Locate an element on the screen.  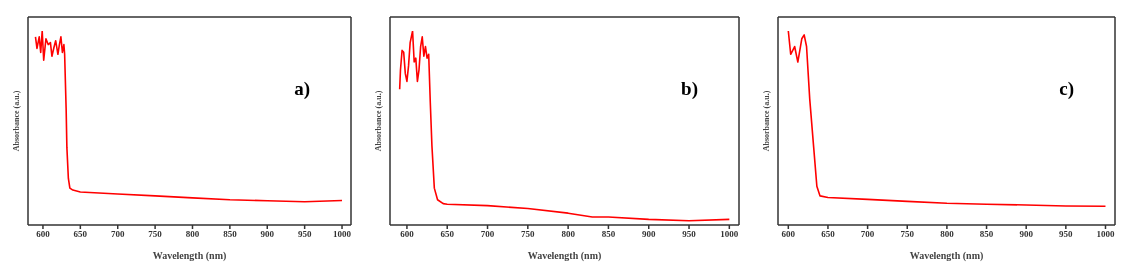
annotation: a) is located at coordinates (302, 89).